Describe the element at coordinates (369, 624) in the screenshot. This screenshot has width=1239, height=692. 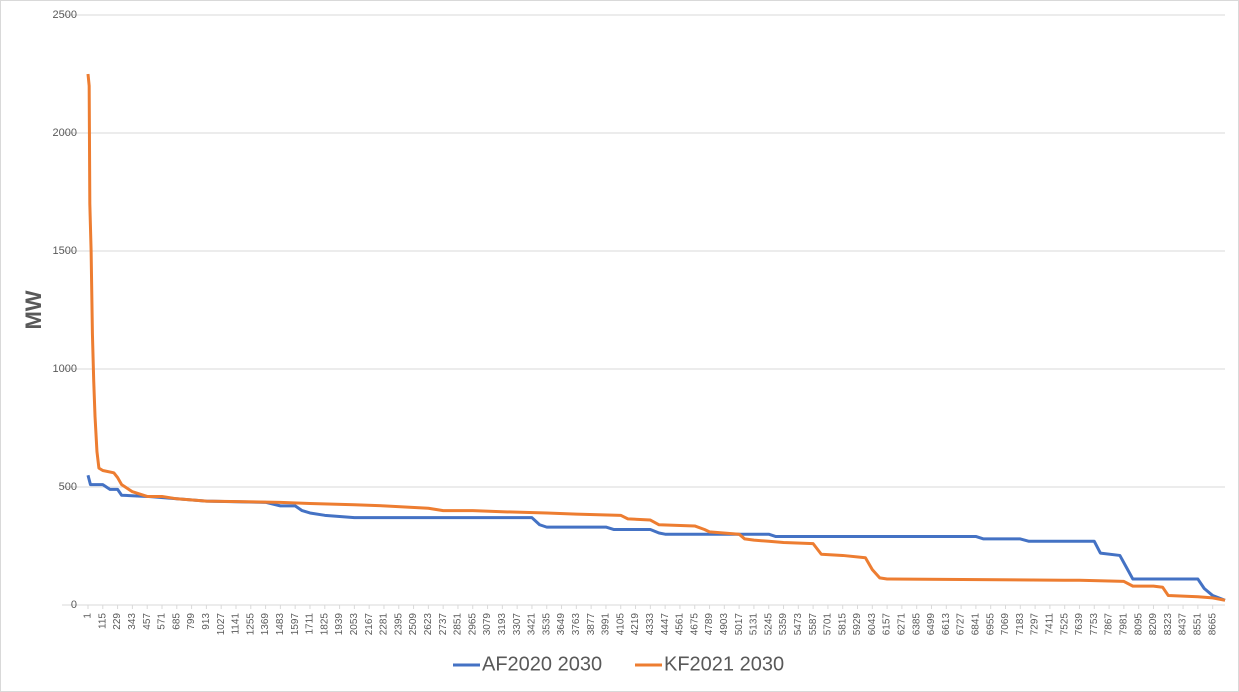
I see `x-tick-label: 2167` at that location.